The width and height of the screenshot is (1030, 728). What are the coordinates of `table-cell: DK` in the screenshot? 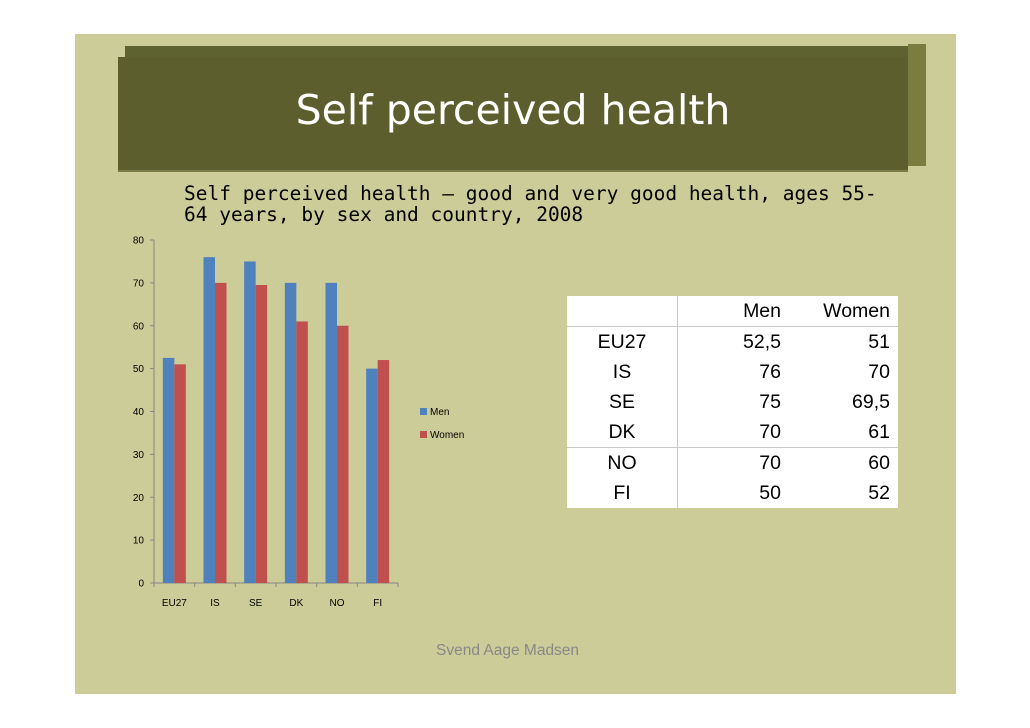 It's located at (622, 432).